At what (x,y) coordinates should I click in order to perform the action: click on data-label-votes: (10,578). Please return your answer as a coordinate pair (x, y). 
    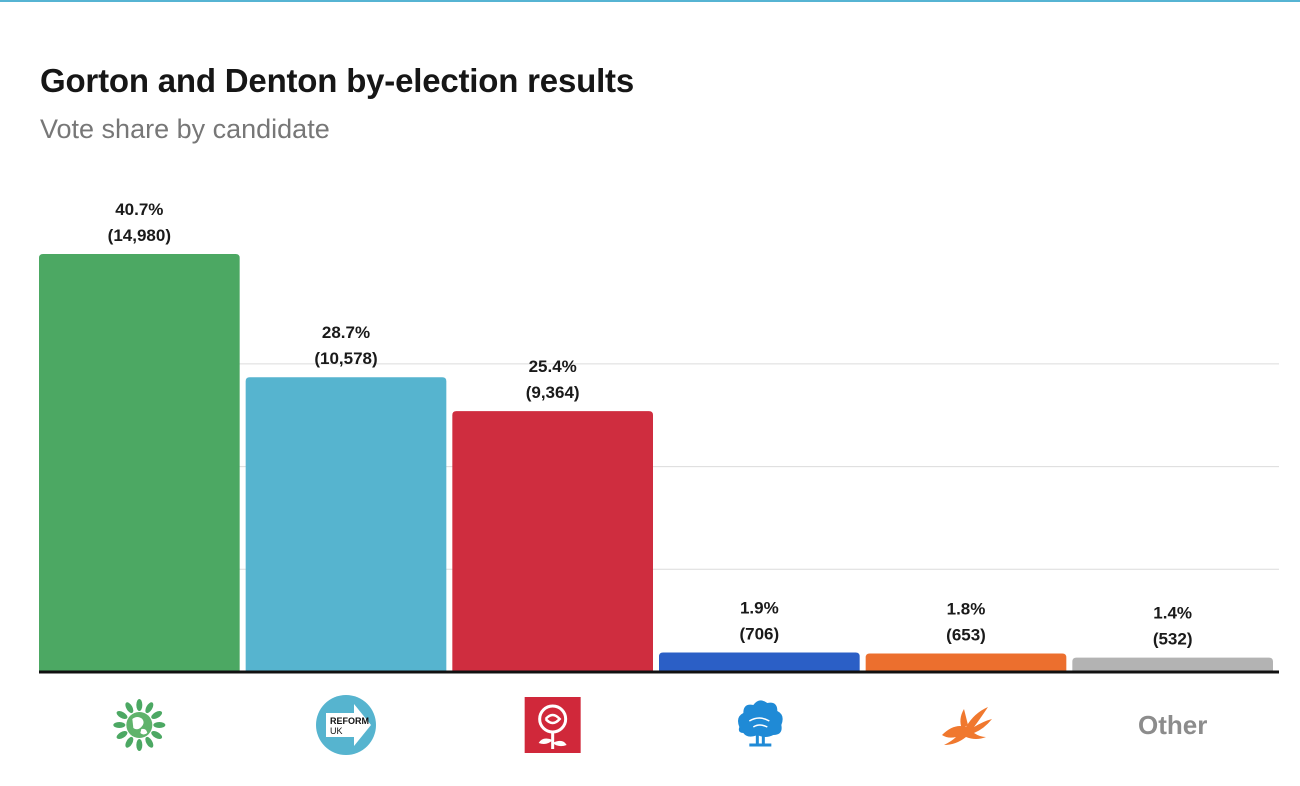
    Looking at the image, I should click on (345, 358).